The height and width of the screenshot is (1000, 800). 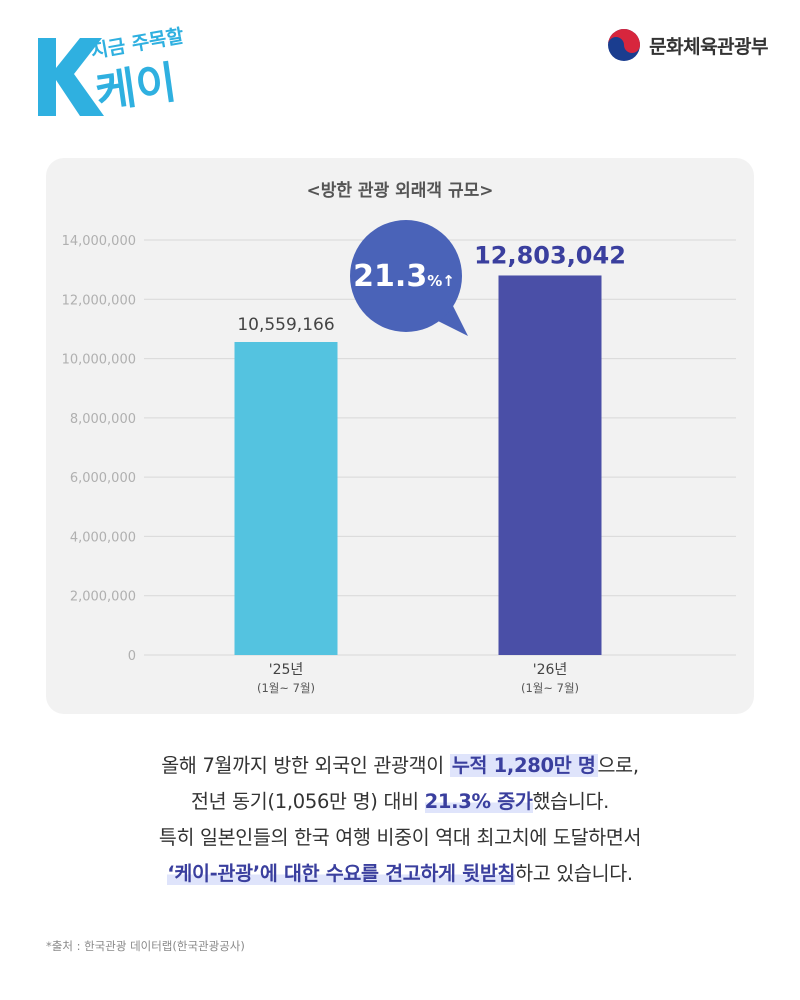 I want to click on taegeuk-emblem-icon, so click(x=624, y=45).